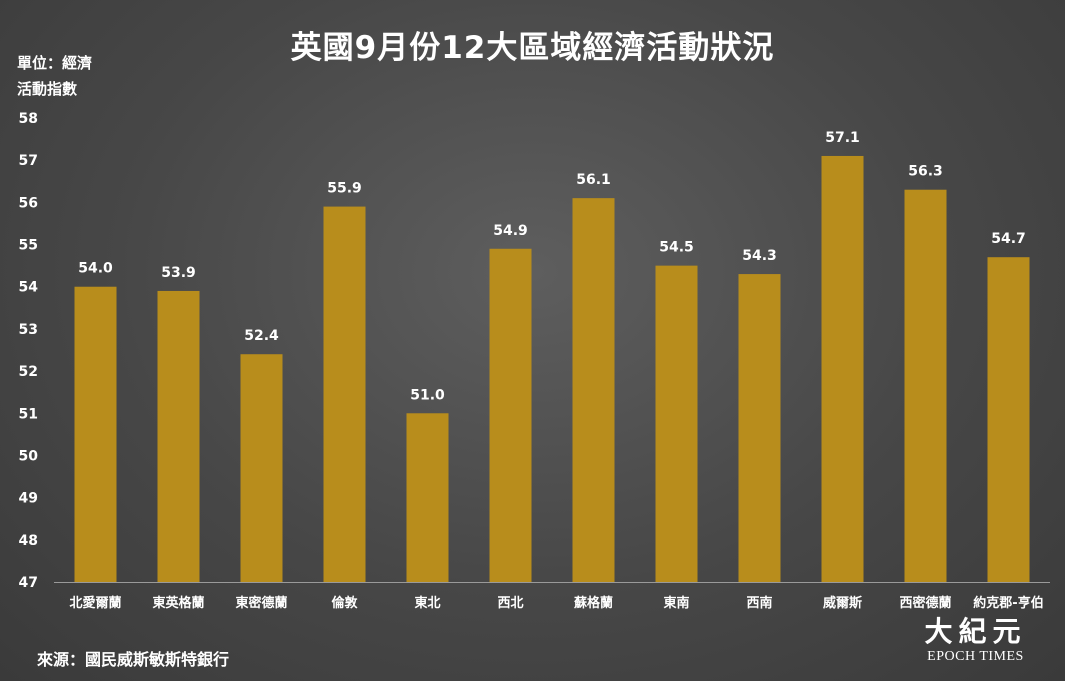  What do you see at coordinates (133, 659) in the screenshot?
I see `source-note: 來源：國民威斯敏斯特銀行` at bounding box center [133, 659].